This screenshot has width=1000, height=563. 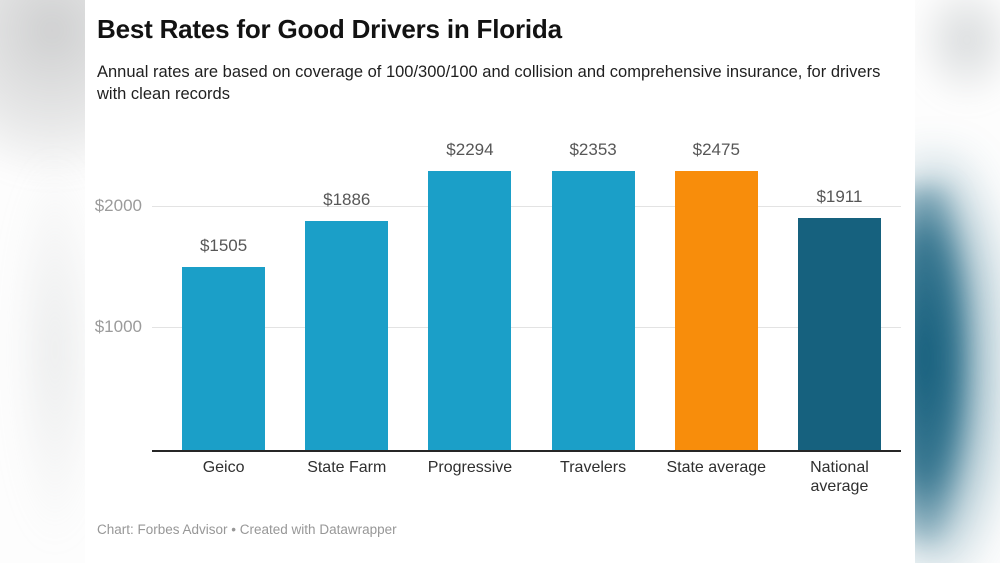 What do you see at coordinates (470, 150) in the screenshot?
I see `value-label-progressive: $2294` at bounding box center [470, 150].